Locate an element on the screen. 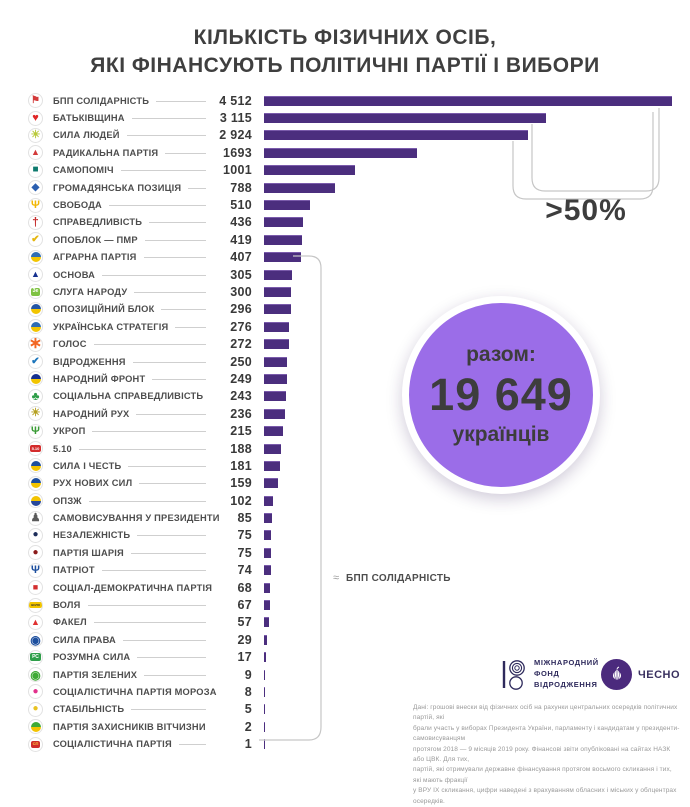  chart-row: 5.10 5.10 188 is located at coordinates (359, 448).